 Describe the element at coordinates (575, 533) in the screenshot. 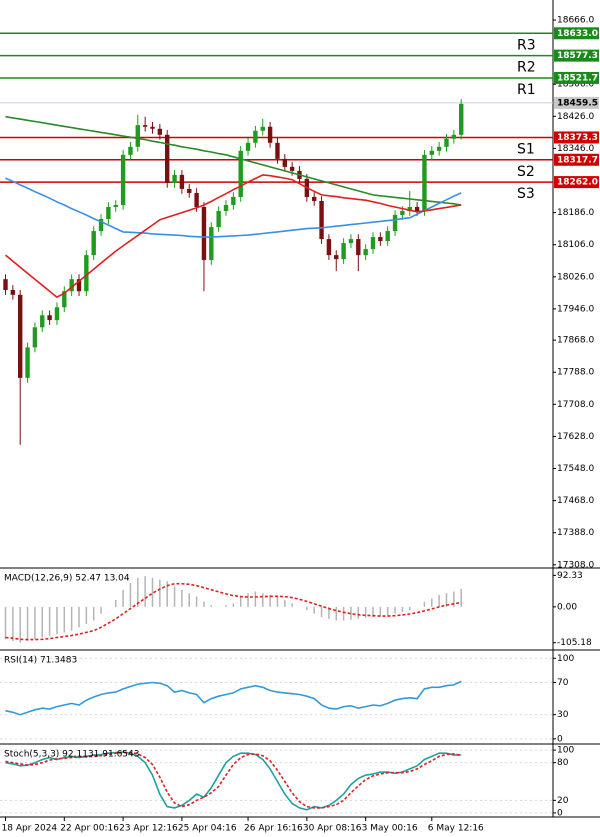

I see `y-tick-label: 17388.0` at that location.